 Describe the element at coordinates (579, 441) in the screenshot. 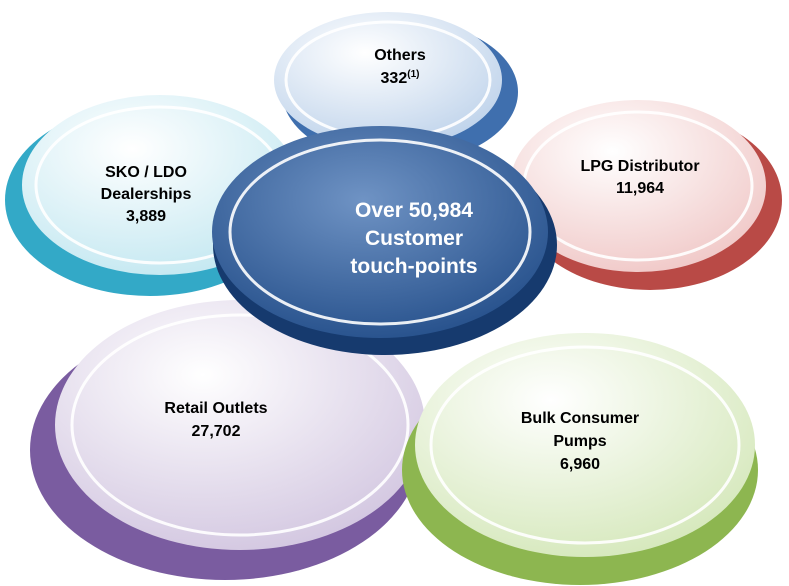

I see `node-label: Pumps` at that location.